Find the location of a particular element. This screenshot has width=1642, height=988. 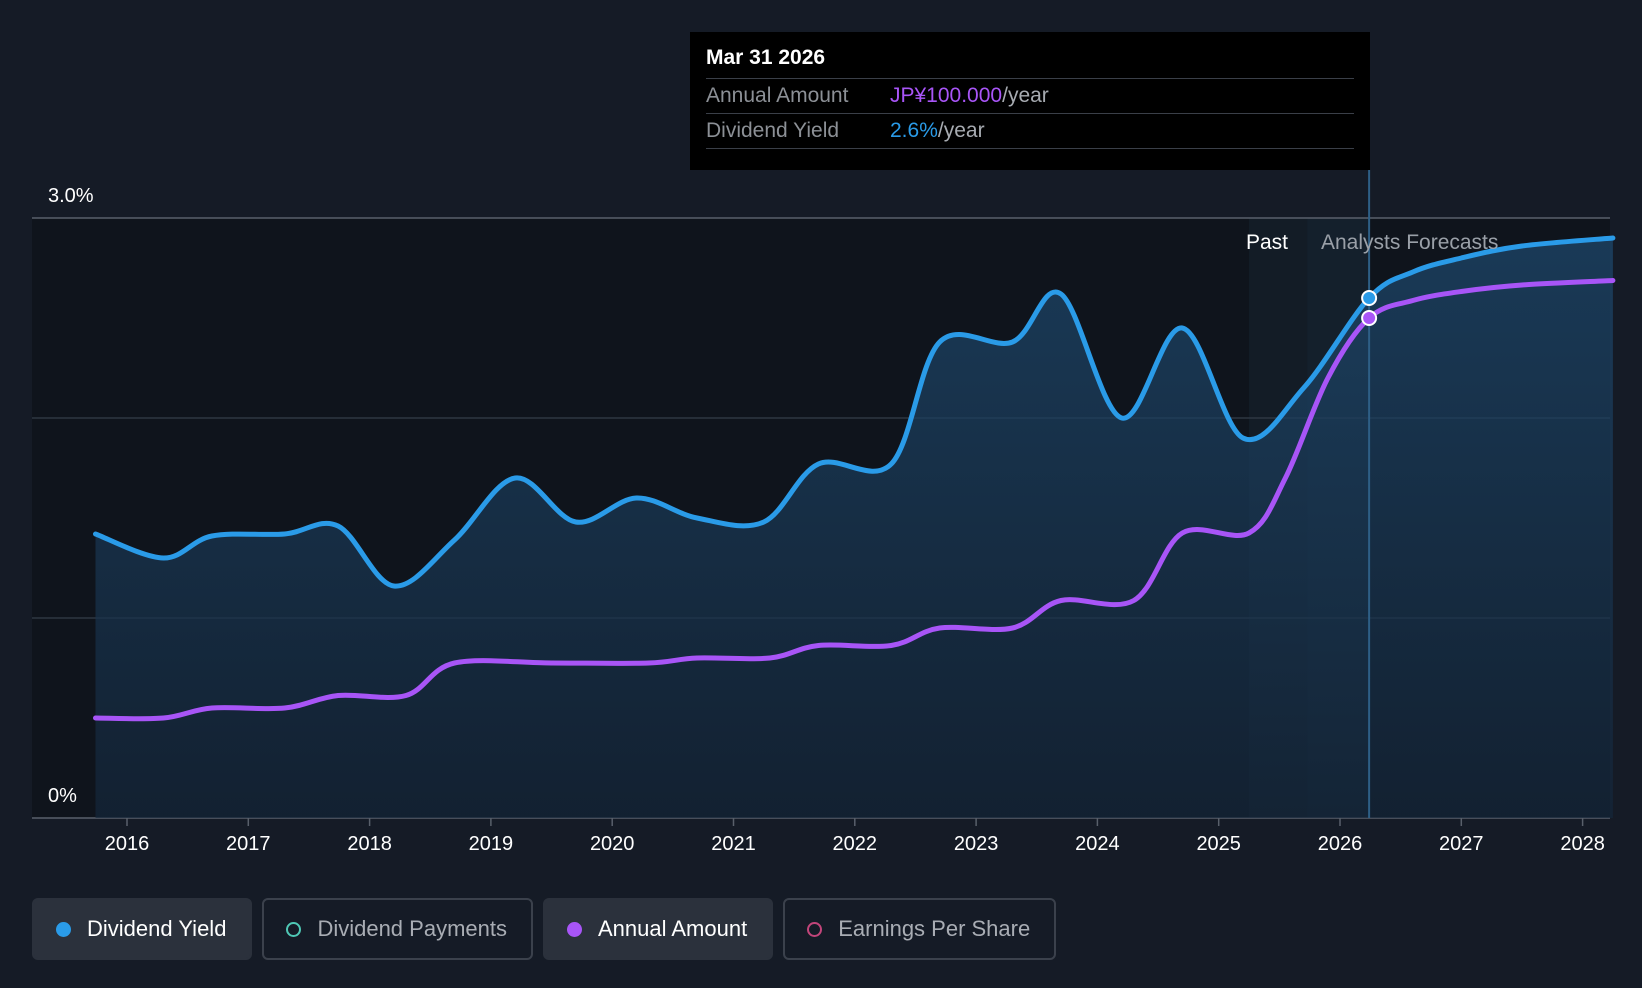

dividend-payments-ring-icon is located at coordinates (294, 929).